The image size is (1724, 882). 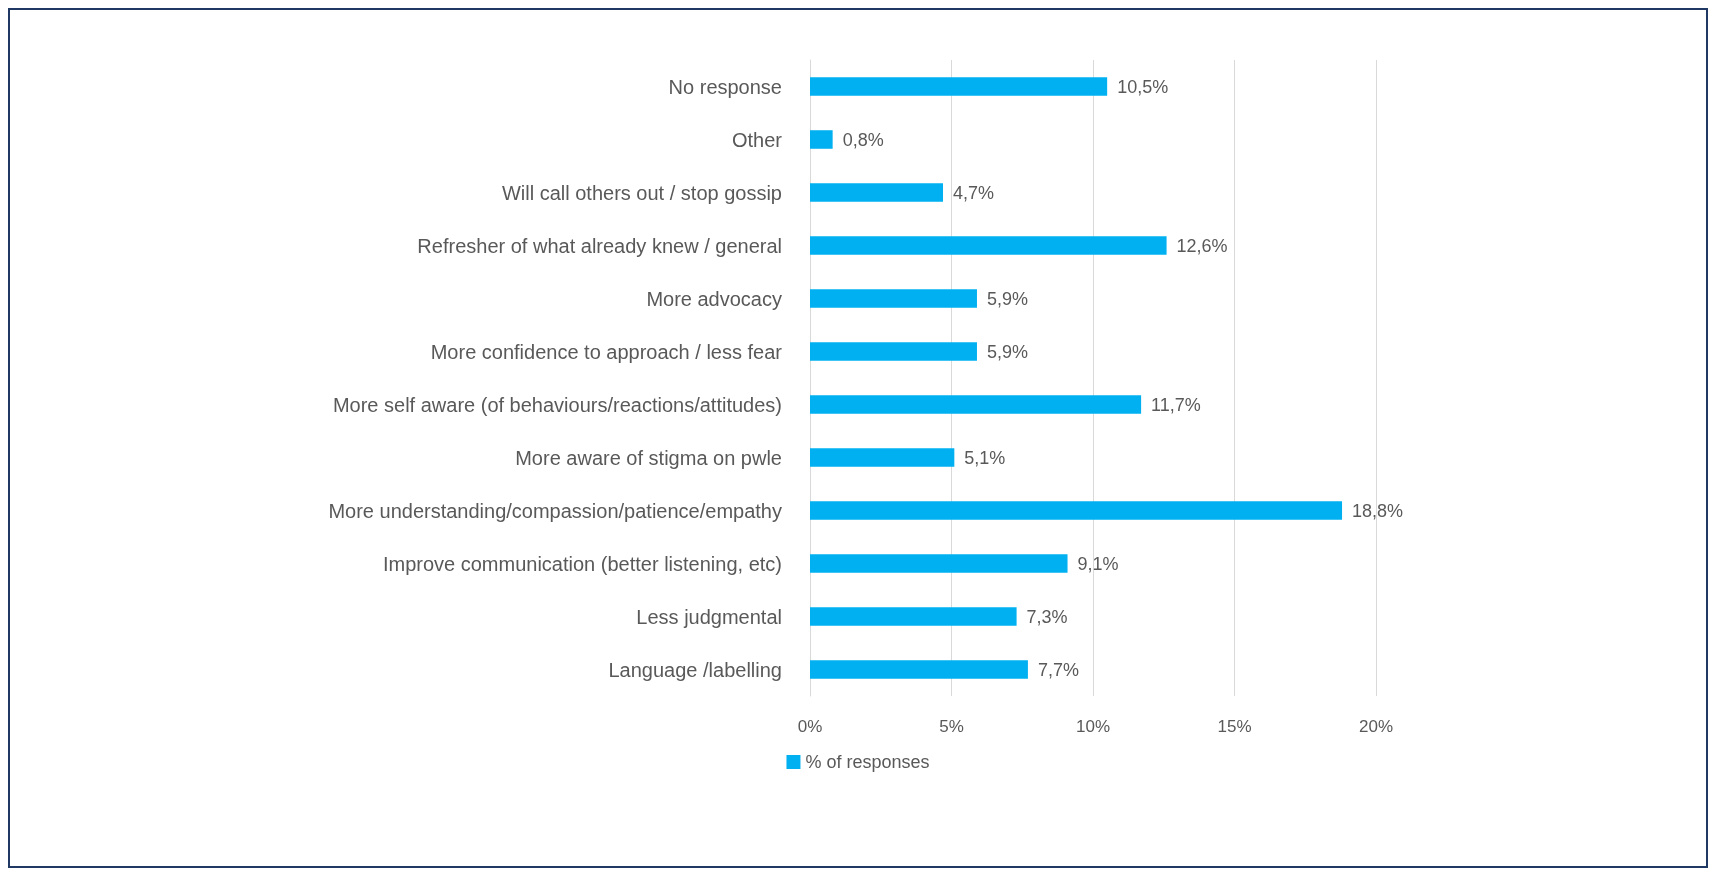 I want to click on y-tick-label: Language /labelling, so click(x=695, y=669).